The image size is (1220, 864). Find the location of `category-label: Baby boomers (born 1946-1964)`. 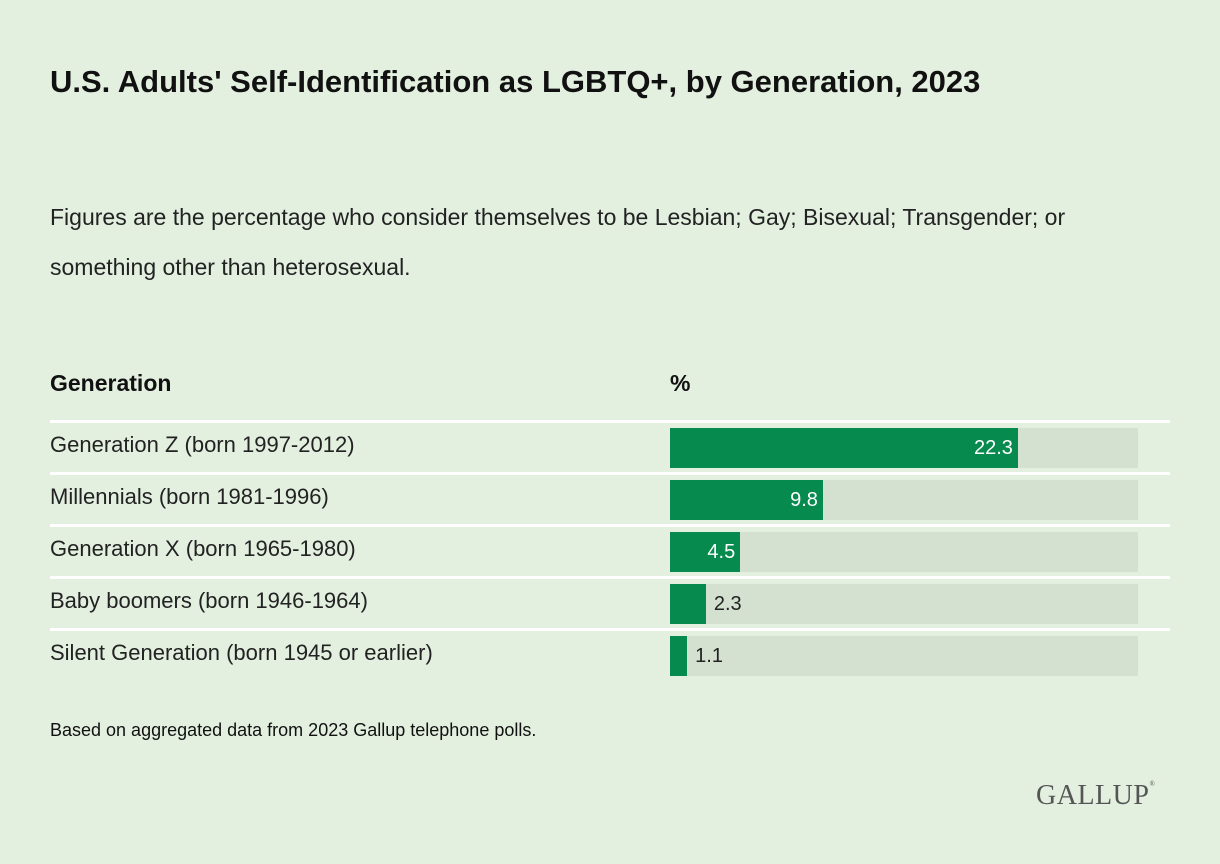

category-label: Baby boomers (born 1946-1964) is located at coordinates (209, 600).